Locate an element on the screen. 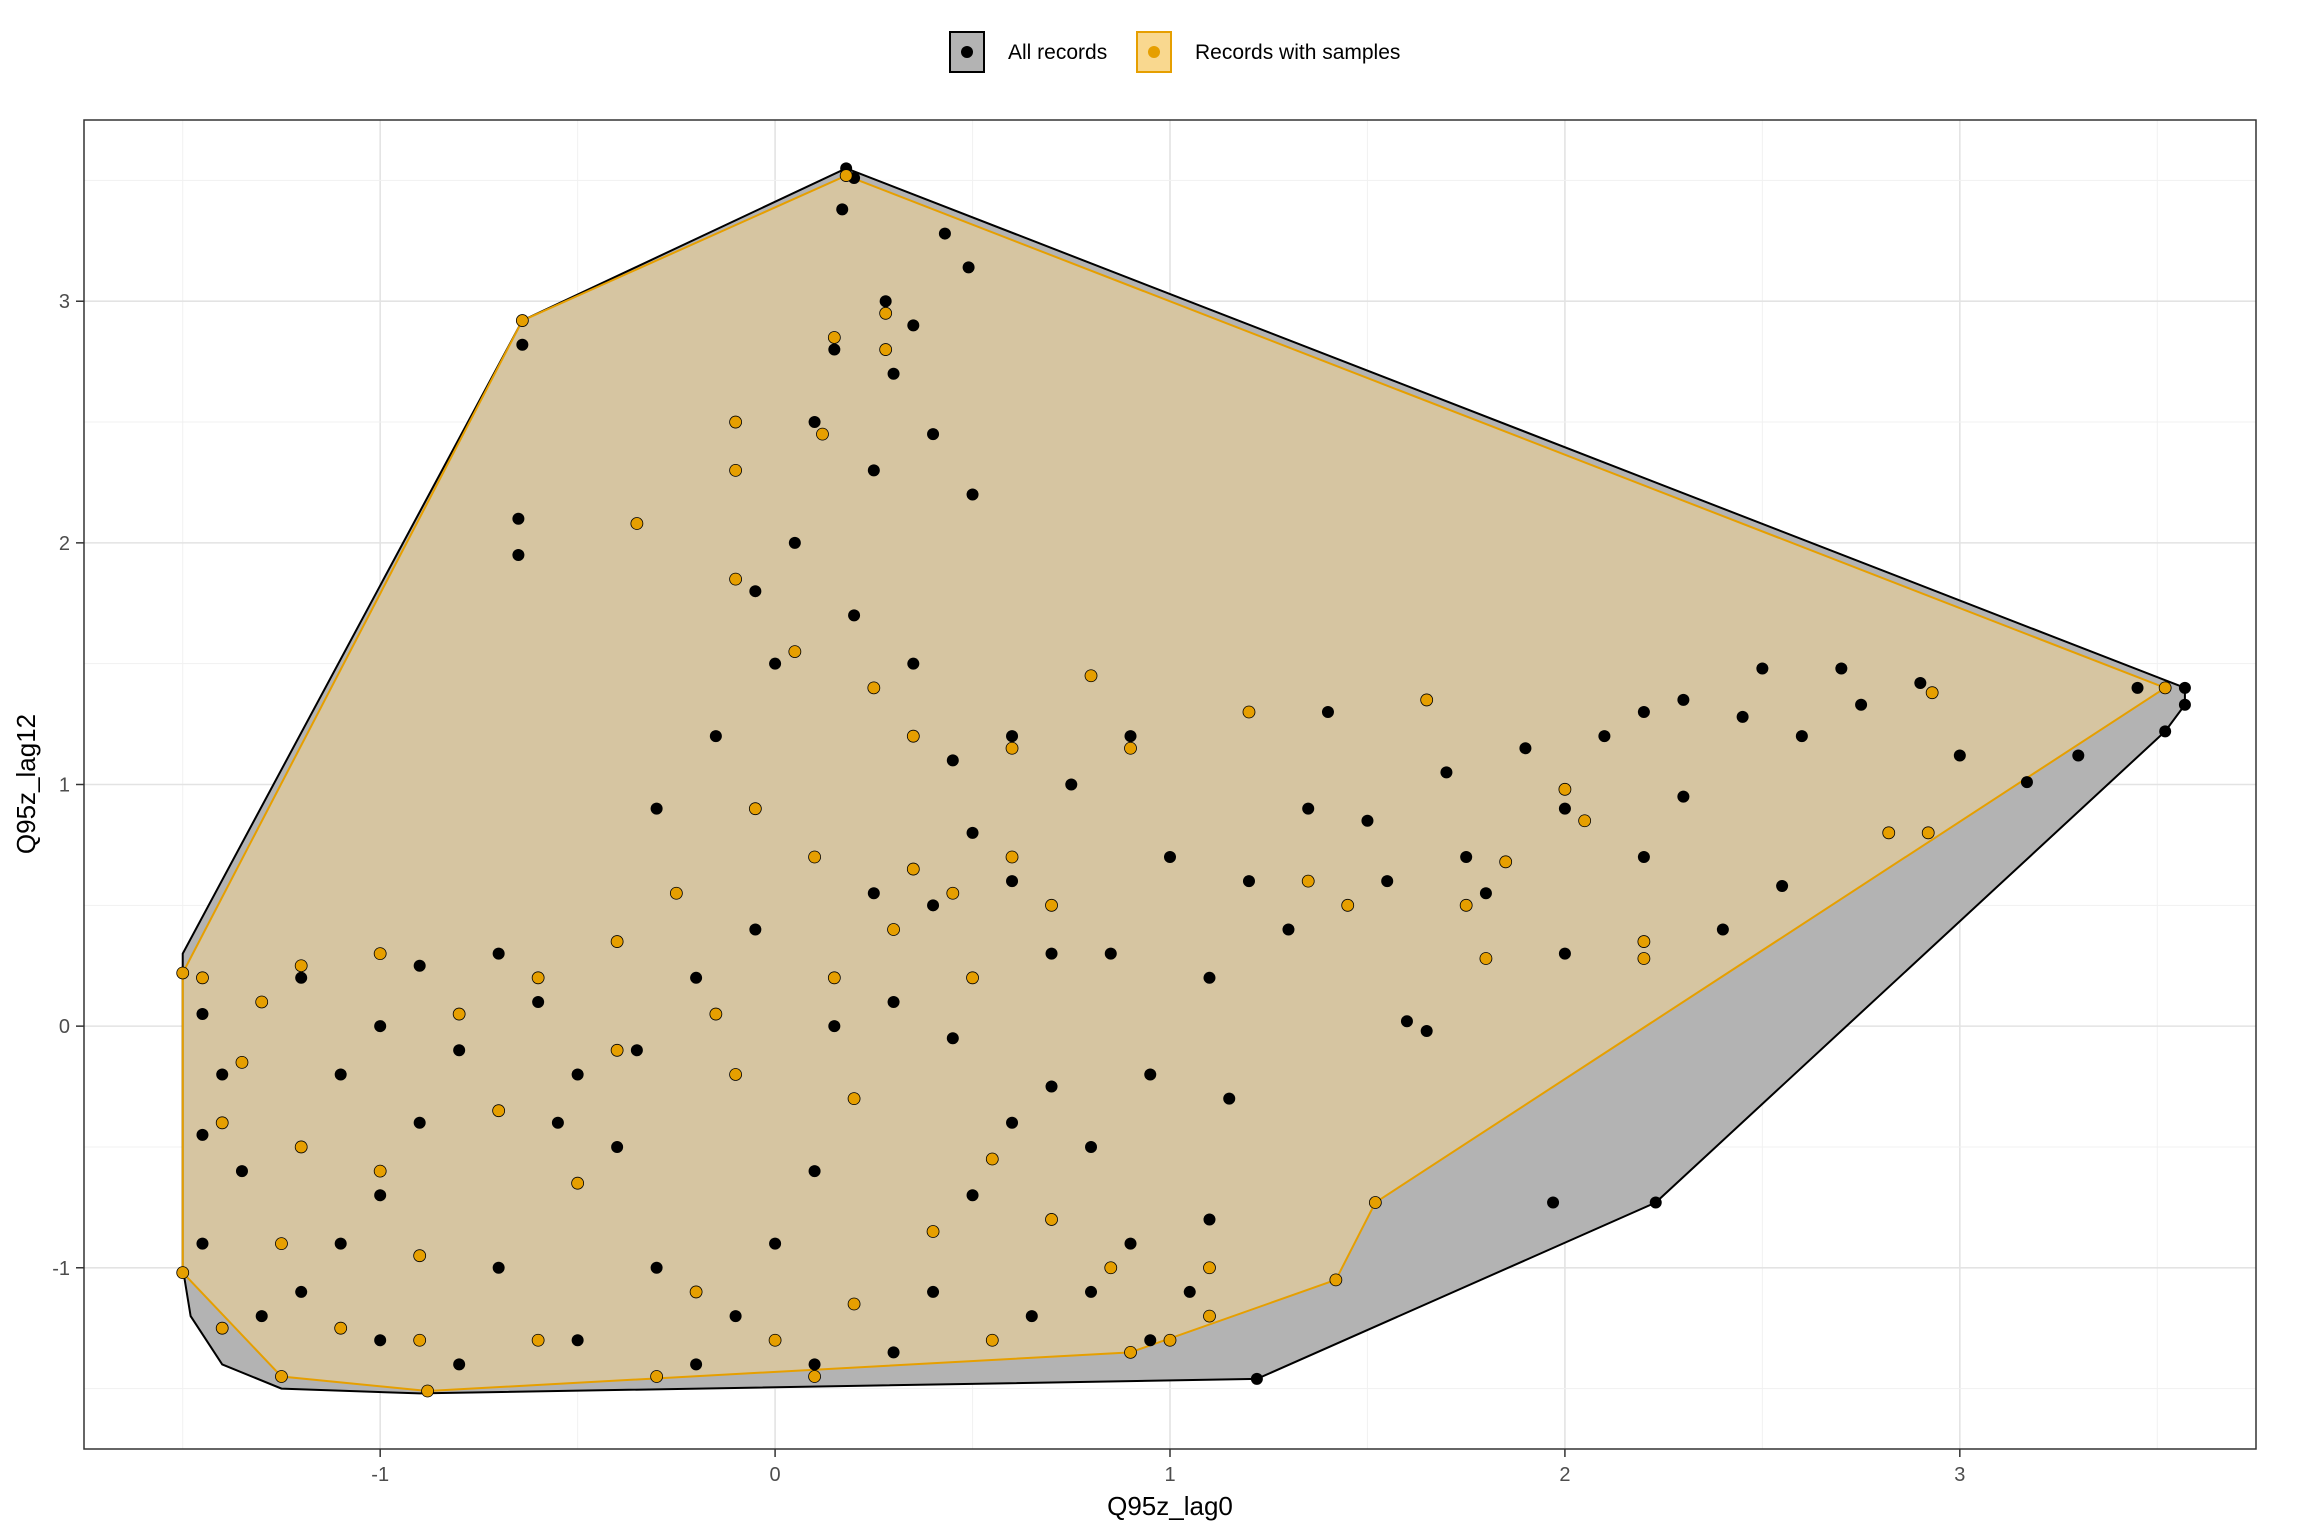  legend-label-records-with-samples: Records with samples is located at coordinates (1297, 52).